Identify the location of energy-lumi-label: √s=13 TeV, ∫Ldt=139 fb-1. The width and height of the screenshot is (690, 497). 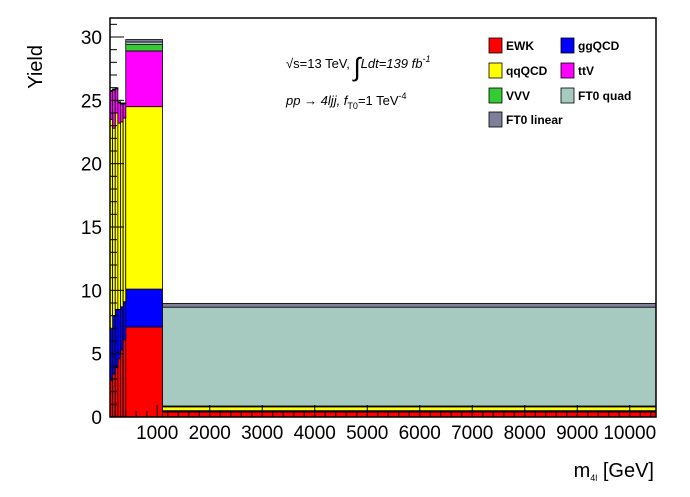
(358, 67).